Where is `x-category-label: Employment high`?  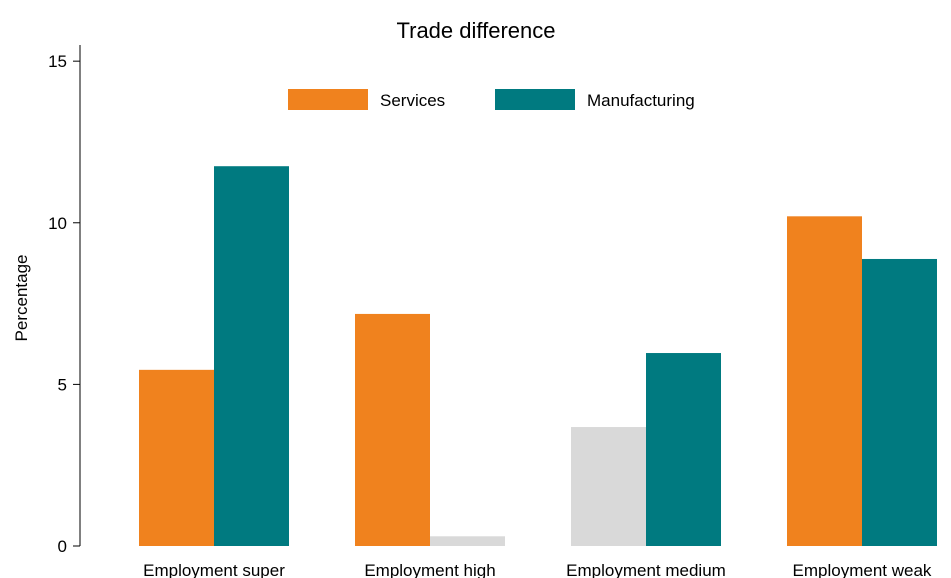
x-category-label: Employment high is located at coordinates (429, 569).